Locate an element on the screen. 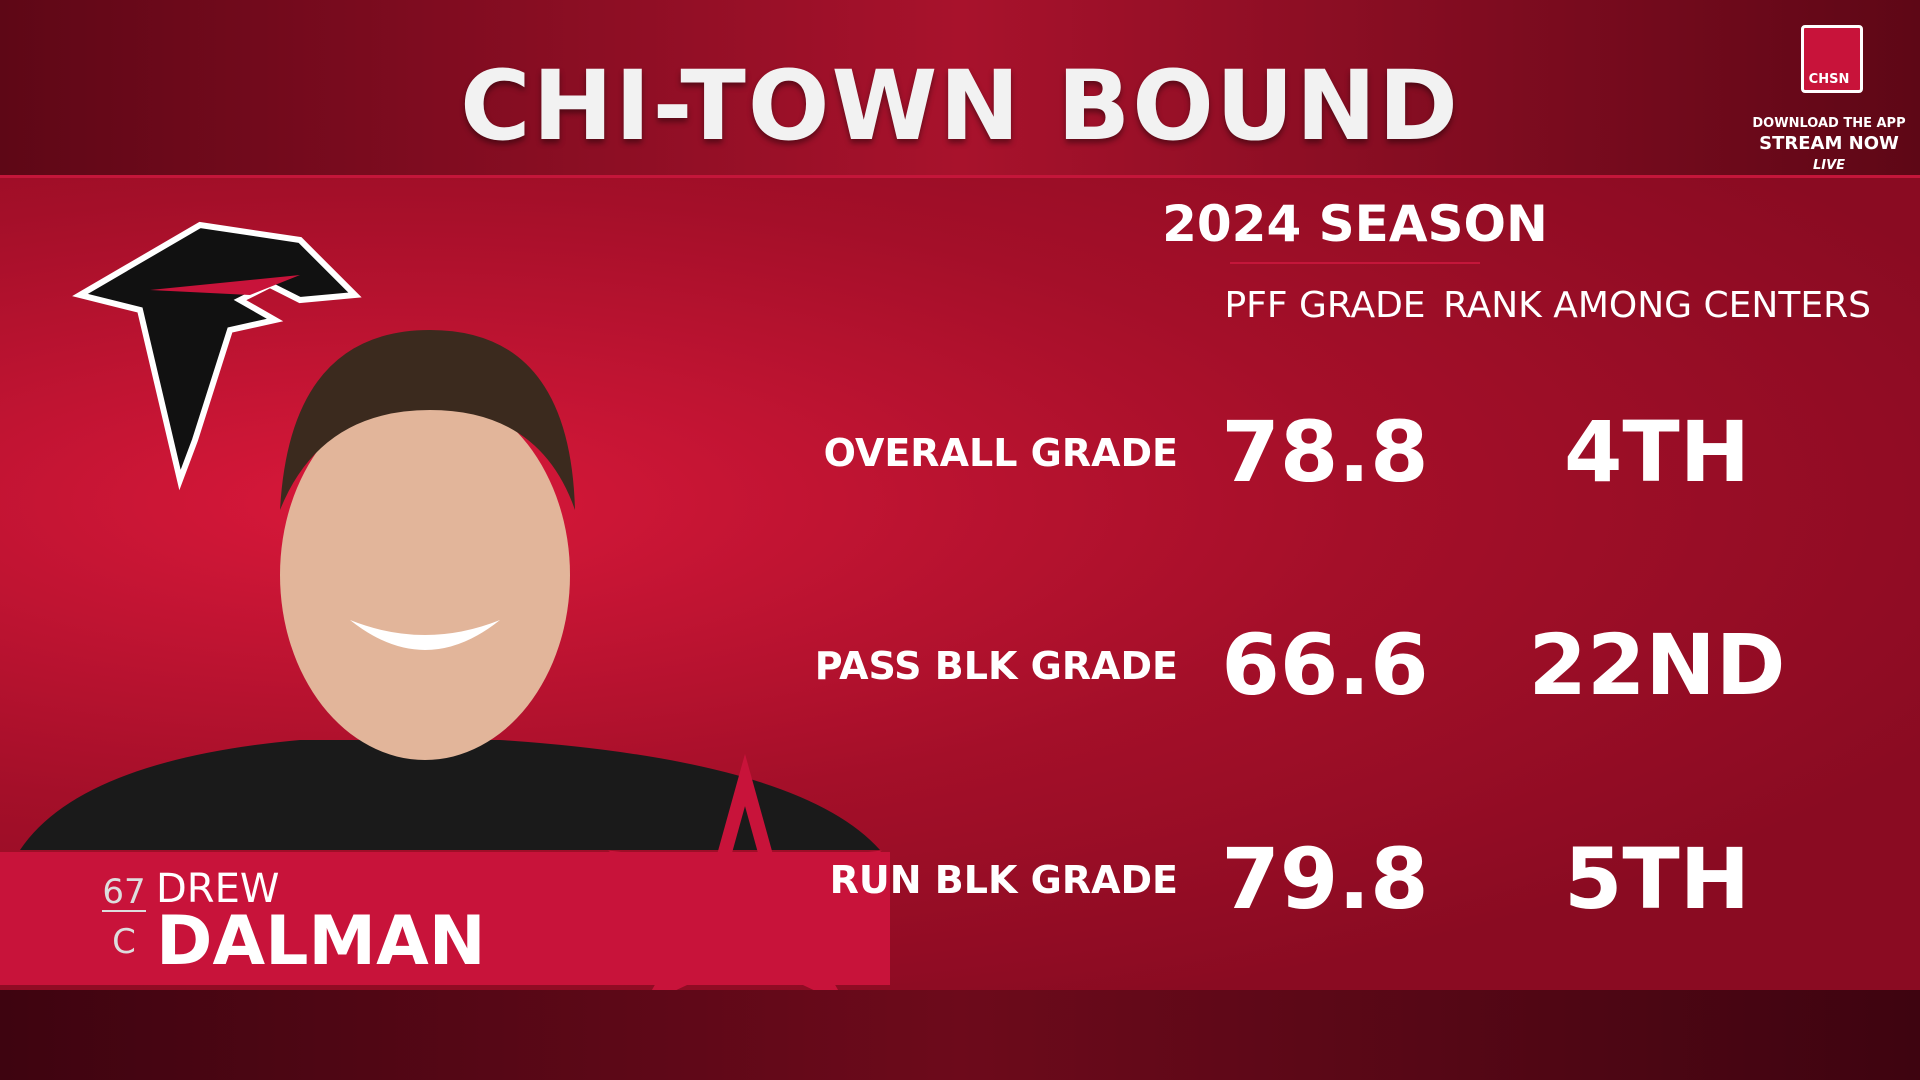 This screenshot has width=1920, height=1080. title: CHI-TOWN BOUND is located at coordinates (960, 106).